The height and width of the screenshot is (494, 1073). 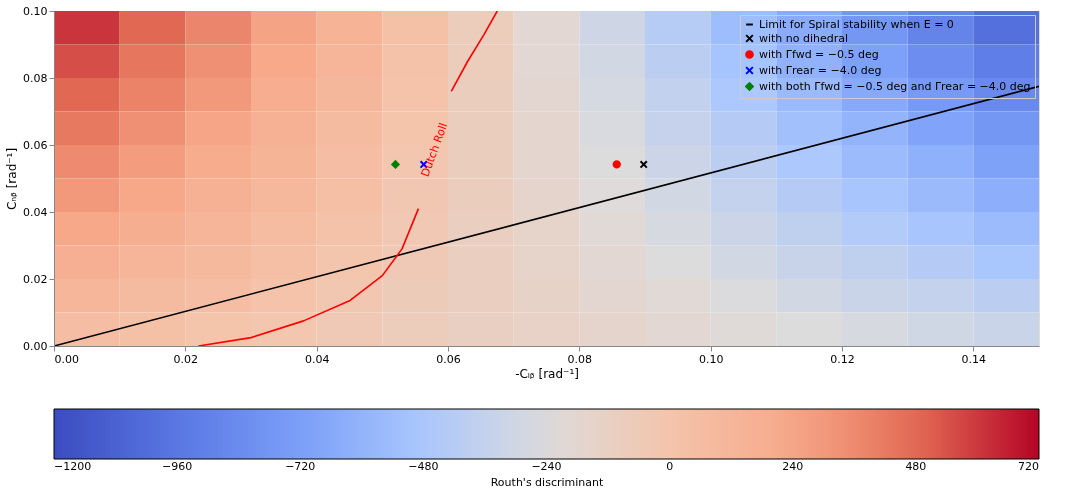 What do you see at coordinates (895, 86) in the screenshot?
I see `legend-label: with both Γfwd = −0.5 deg and Γrear = −4.0 deg` at bounding box center [895, 86].